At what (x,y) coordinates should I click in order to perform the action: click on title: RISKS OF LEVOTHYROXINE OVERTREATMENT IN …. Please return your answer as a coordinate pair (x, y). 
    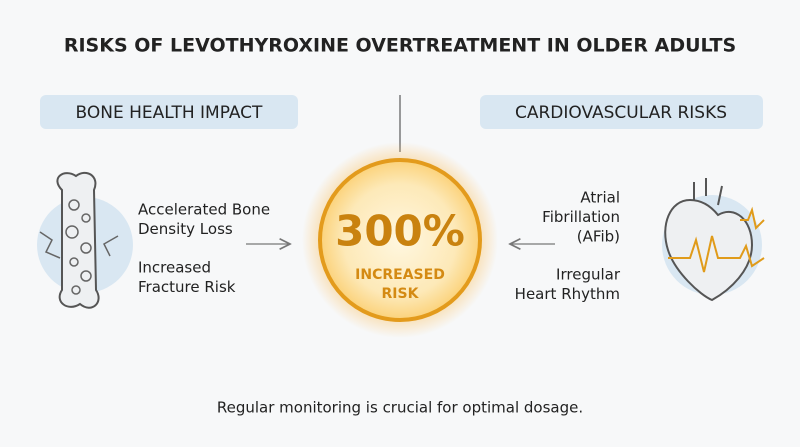
    Looking at the image, I should click on (400, 46).